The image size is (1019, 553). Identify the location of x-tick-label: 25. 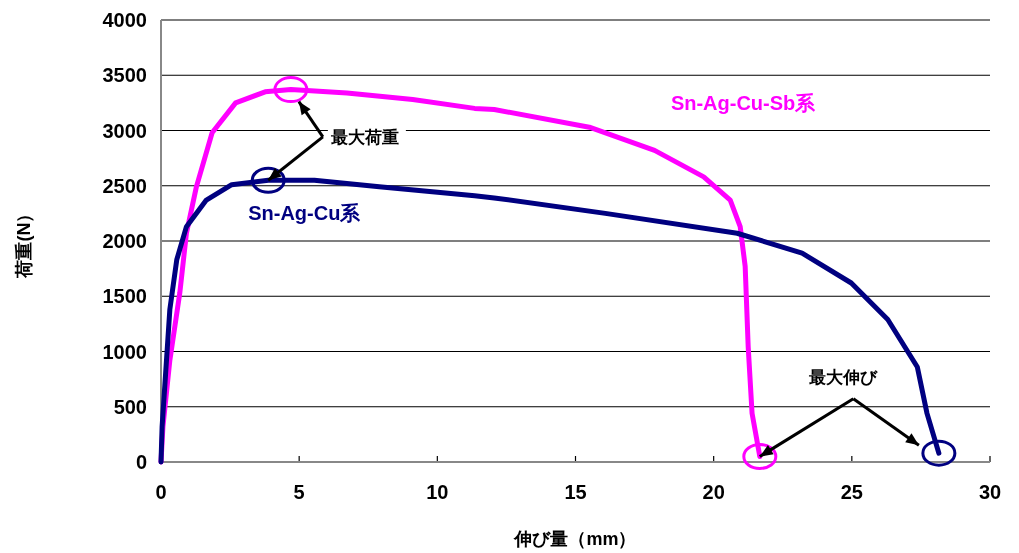
(851, 492).